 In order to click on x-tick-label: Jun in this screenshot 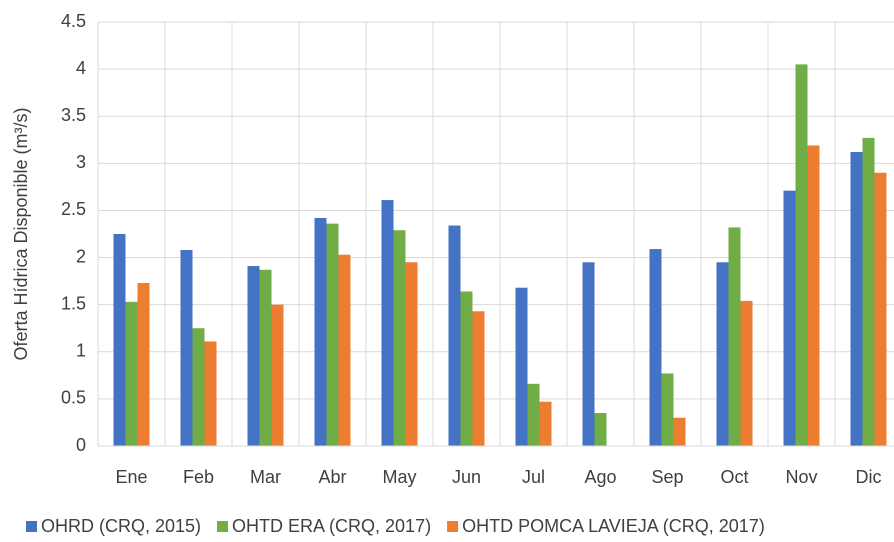, I will do `click(466, 477)`.